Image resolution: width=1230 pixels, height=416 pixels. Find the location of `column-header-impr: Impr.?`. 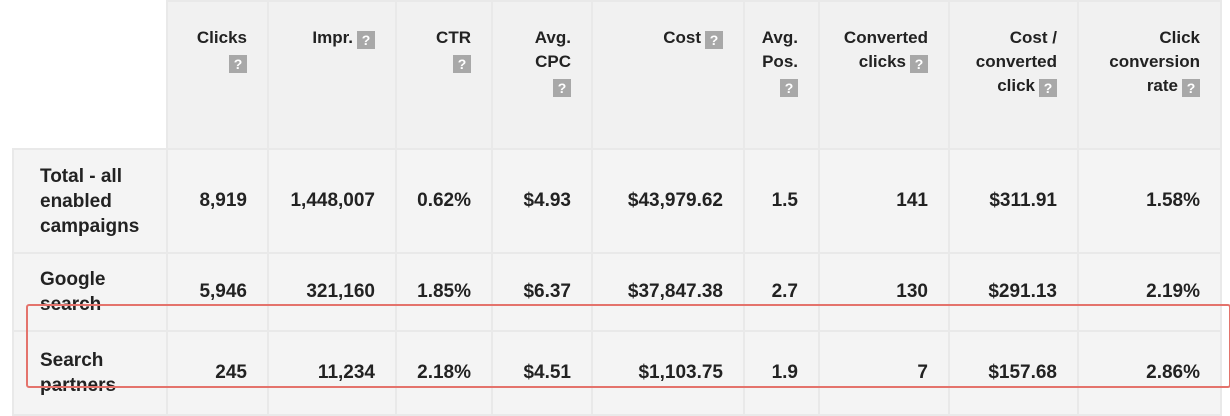

column-header-impr: Impr.? is located at coordinates (332, 75).